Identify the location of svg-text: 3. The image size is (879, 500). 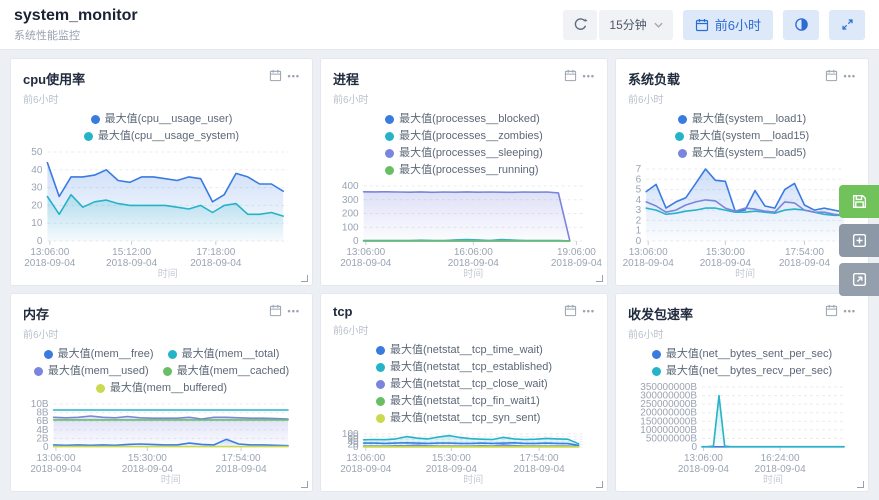
(639, 210).